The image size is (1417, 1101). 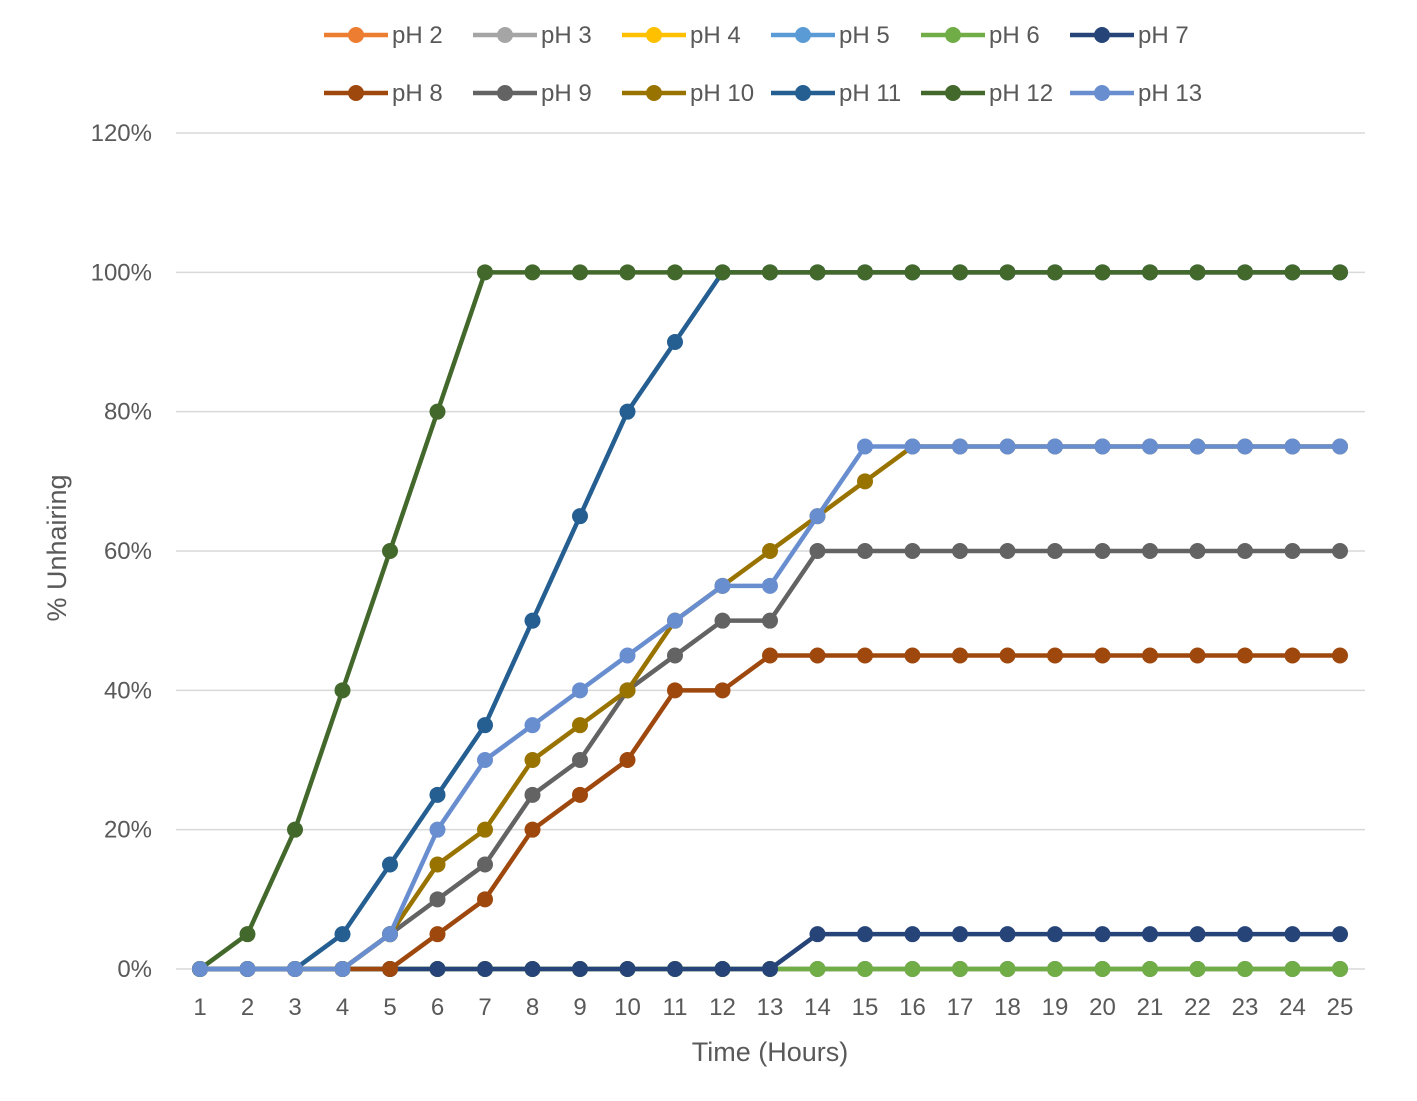 What do you see at coordinates (1021, 93) in the screenshot?
I see `legend-label: pH 12` at bounding box center [1021, 93].